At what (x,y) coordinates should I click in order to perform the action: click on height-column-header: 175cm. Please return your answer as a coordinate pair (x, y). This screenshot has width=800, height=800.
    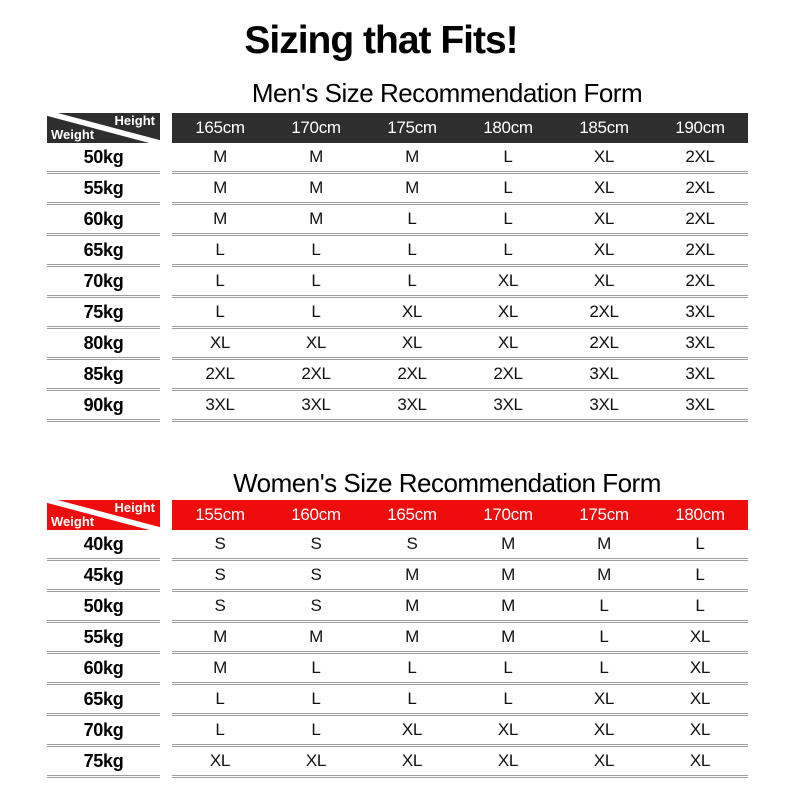
    Looking at the image, I should click on (604, 515).